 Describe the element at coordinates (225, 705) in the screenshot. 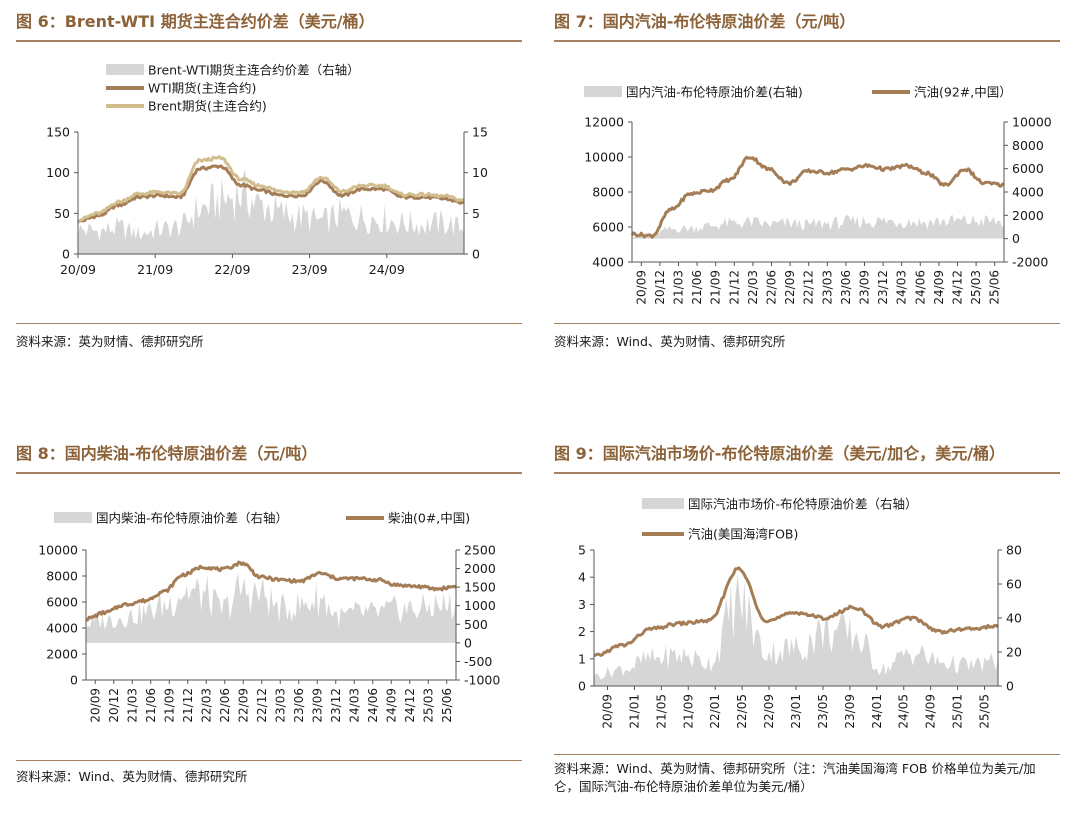

I see `x-tick-label: 22/06` at that location.